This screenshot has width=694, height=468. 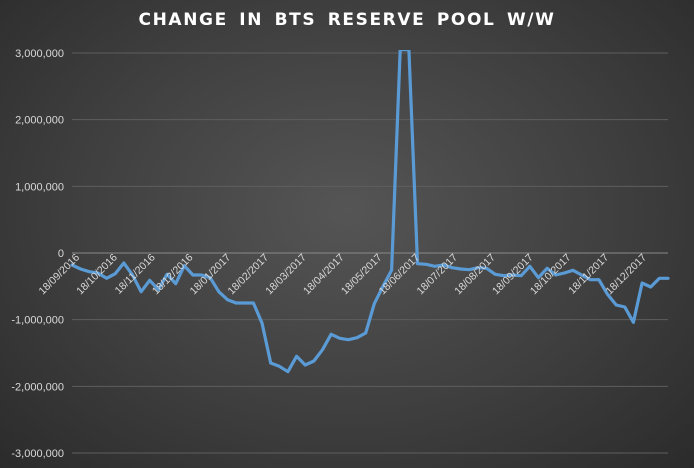 What do you see at coordinates (37, 321) in the screenshot?
I see `y-tick-label: -1,000,000` at bounding box center [37, 321].